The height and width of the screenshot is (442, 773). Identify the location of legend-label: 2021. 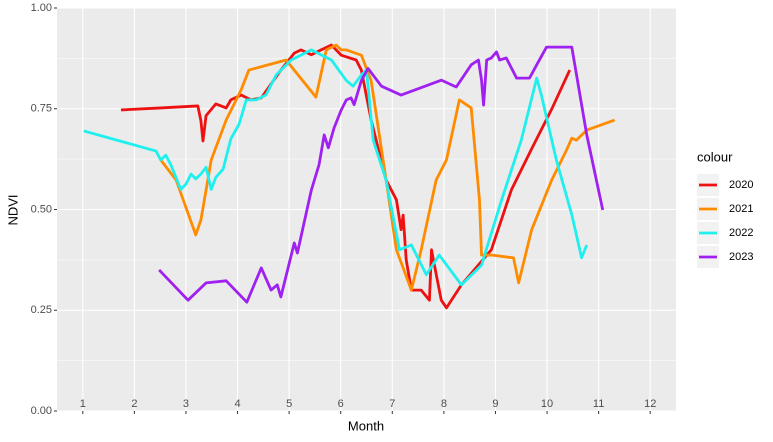
(741, 209).